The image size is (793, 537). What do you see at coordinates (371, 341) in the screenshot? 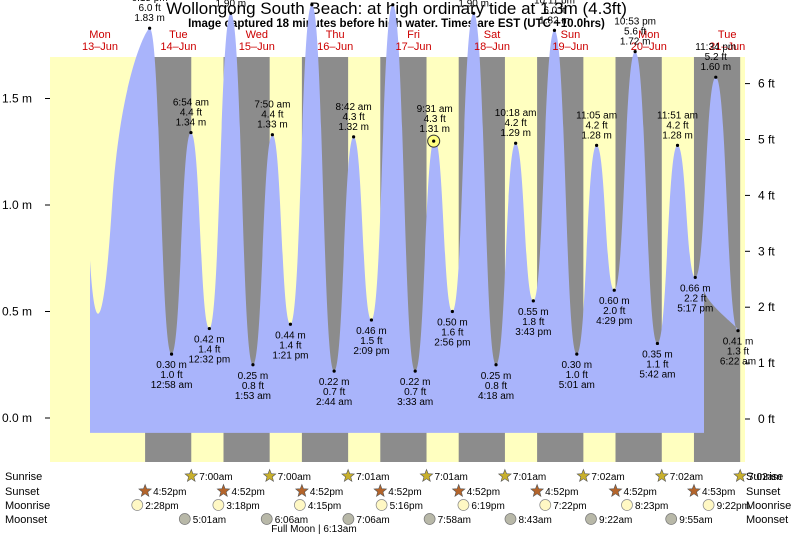
I see `tide-label-ft: 1.5 ft` at bounding box center [371, 341].